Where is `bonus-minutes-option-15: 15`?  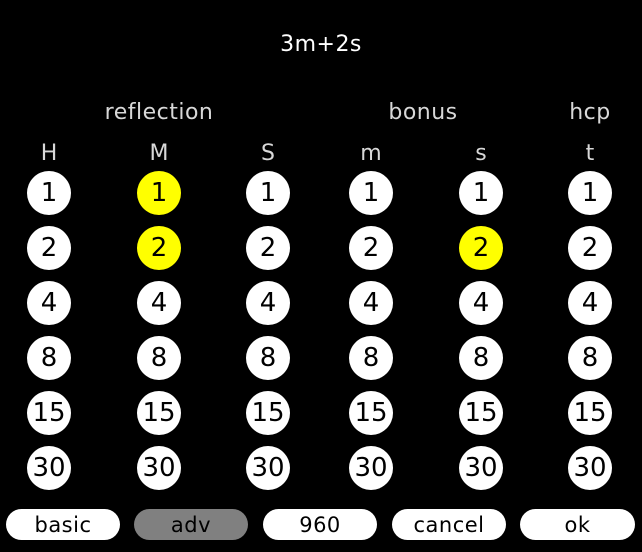
bonus-minutes-option-15: 15 is located at coordinates (371, 413).